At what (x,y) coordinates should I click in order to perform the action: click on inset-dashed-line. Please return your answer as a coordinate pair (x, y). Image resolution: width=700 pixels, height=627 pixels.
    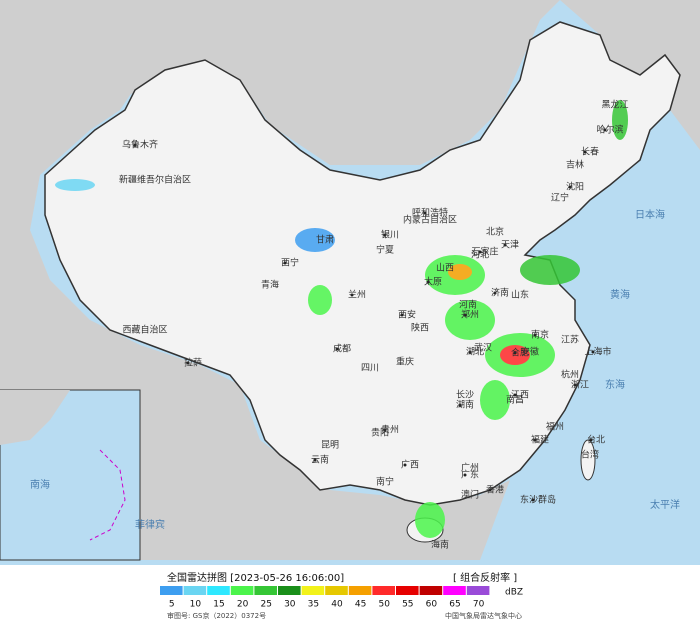
    Looking at the image, I should click on (107, 495).